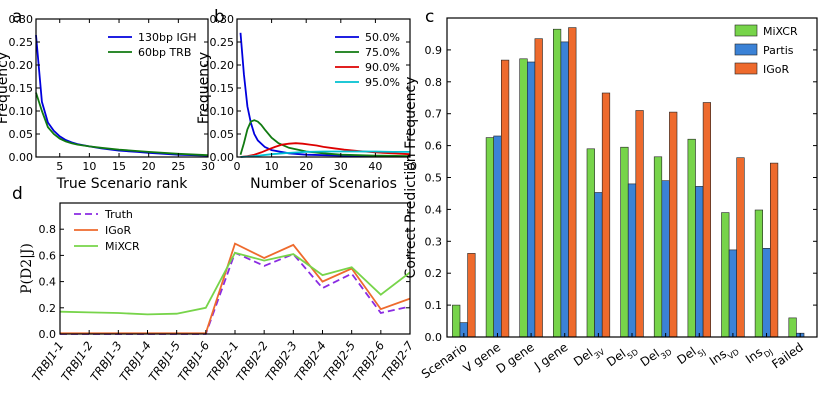  Describe the element at coordinates (691, 355) in the screenshot. I see `x-category-label: Del5J` at that location.